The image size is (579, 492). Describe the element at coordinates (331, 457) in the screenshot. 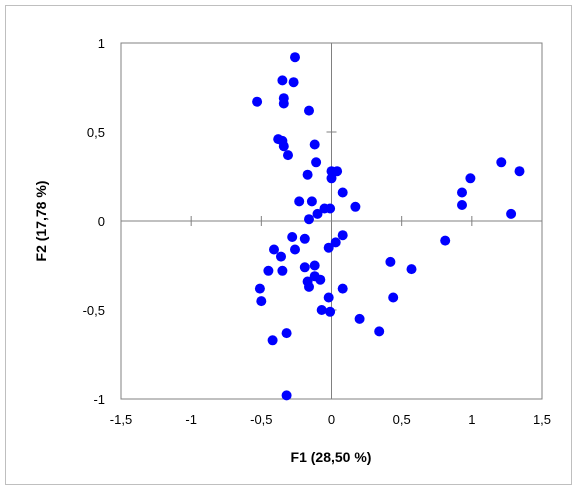

I see `x-axis-title: F1 (28,50 %)` at that location.